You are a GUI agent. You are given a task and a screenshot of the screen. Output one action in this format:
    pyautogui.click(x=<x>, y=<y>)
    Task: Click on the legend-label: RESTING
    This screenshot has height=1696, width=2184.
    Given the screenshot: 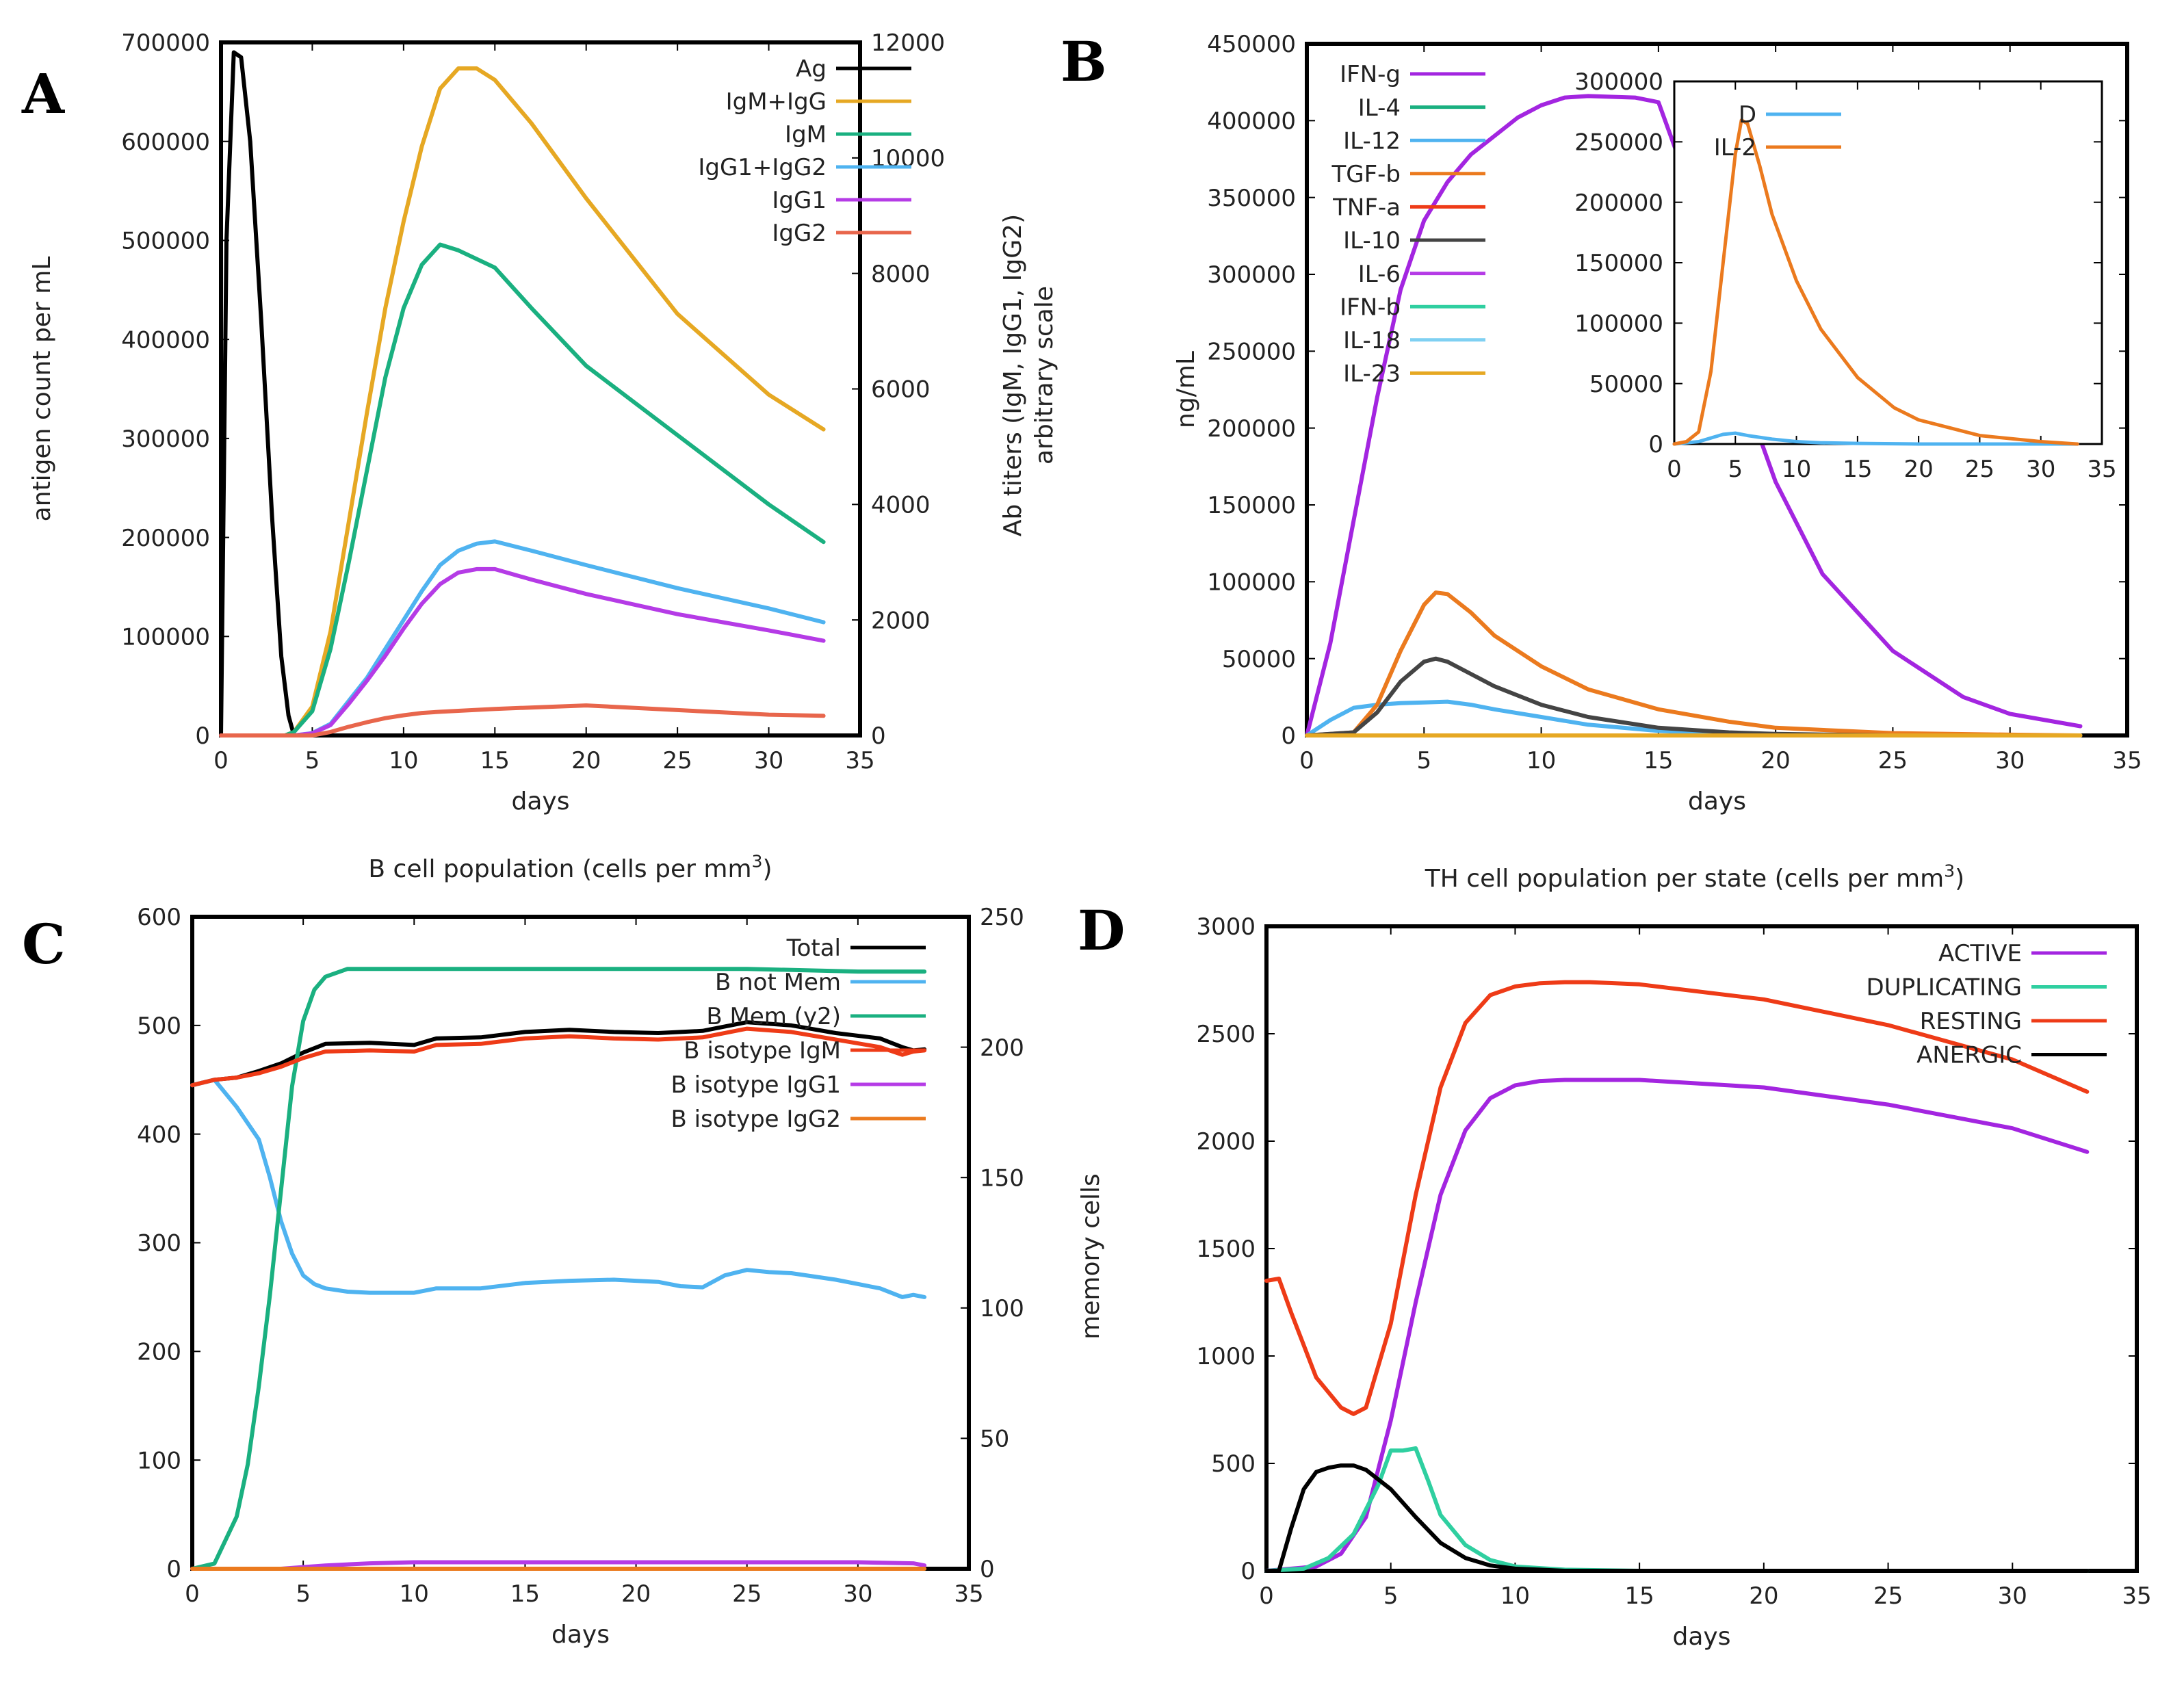 What is the action you would take?
    pyautogui.click(x=1971, y=1021)
    